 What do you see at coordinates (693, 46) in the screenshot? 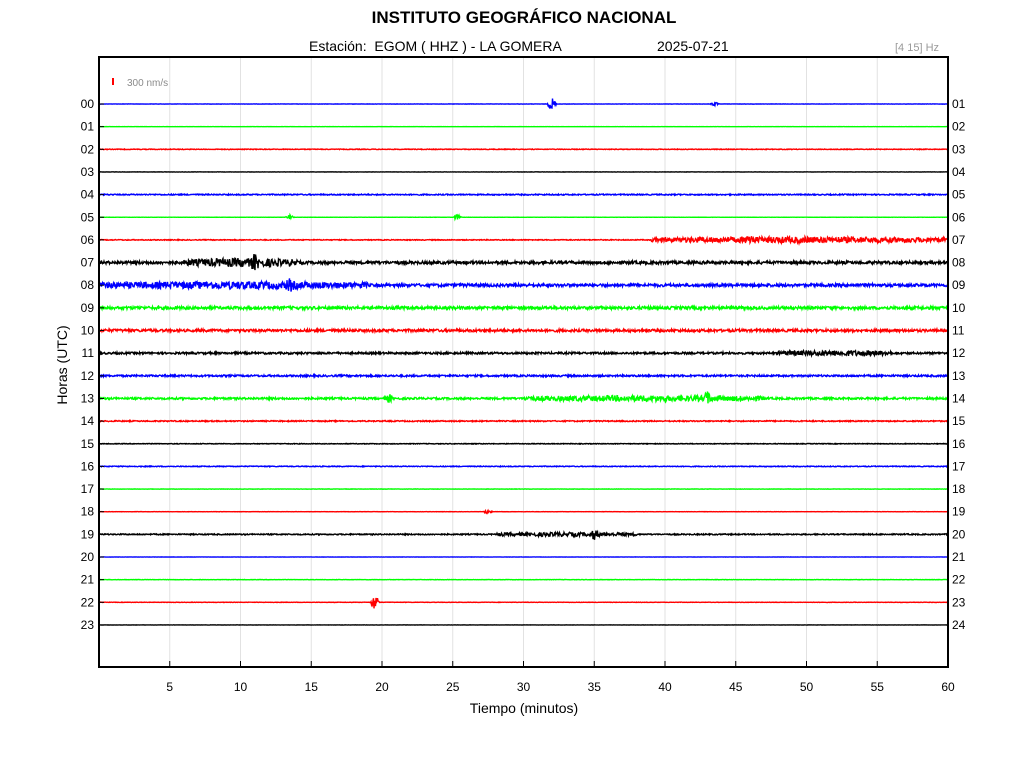
I see `date-label: 2025-07-21` at bounding box center [693, 46].